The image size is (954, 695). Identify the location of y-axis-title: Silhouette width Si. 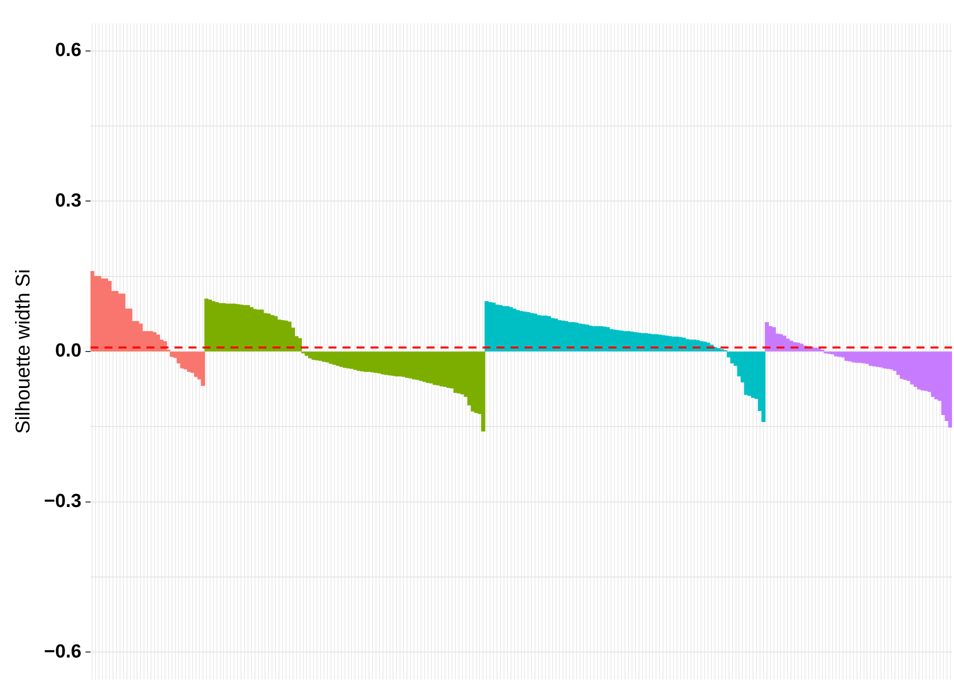
(23, 351).